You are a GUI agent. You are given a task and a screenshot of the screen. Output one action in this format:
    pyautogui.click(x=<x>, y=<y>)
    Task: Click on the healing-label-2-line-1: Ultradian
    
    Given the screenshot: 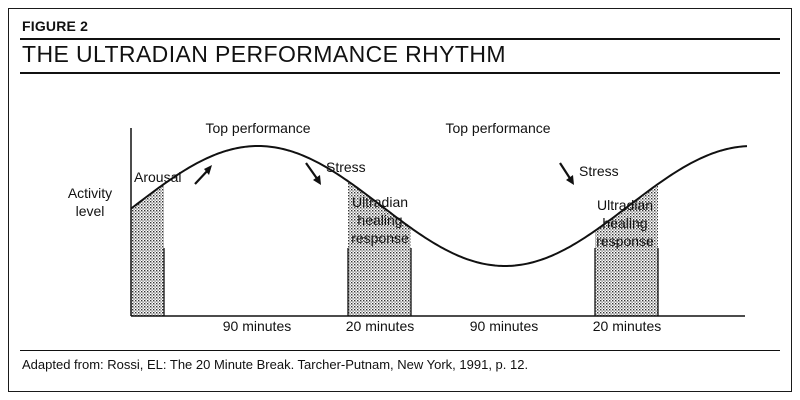 What is the action you would take?
    pyautogui.click(x=625, y=205)
    